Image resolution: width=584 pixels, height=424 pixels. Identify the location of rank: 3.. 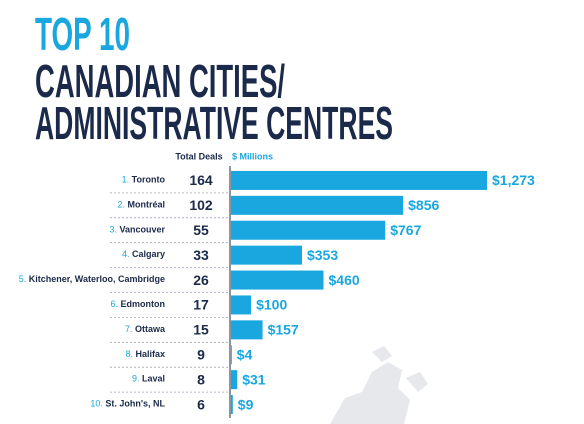
(113, 230).